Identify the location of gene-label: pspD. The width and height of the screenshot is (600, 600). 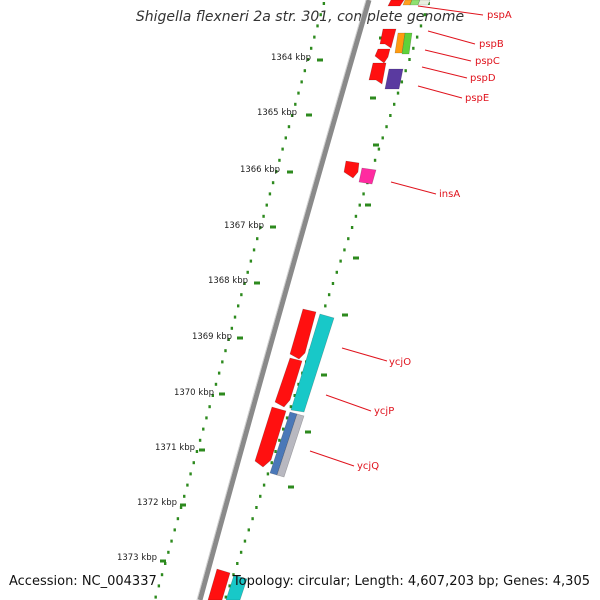
(483, 78).